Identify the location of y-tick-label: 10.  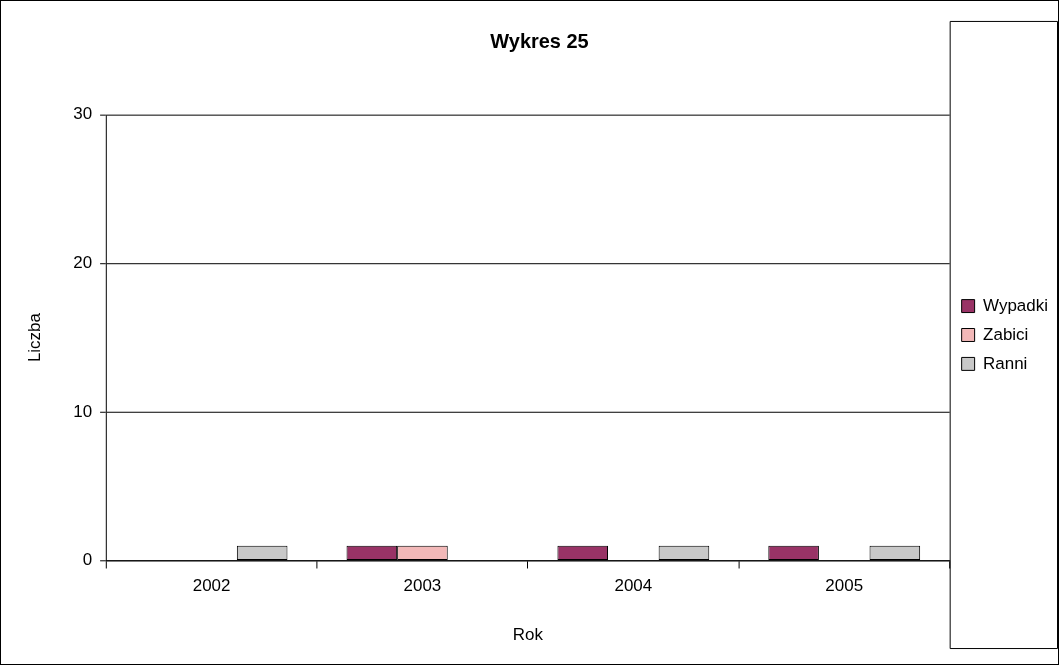
(83, 411).